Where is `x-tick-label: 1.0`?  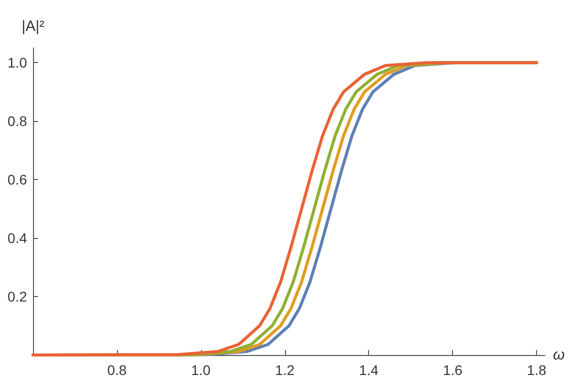
x-tick-label: 1.0 is located at coordinates (201, 370).